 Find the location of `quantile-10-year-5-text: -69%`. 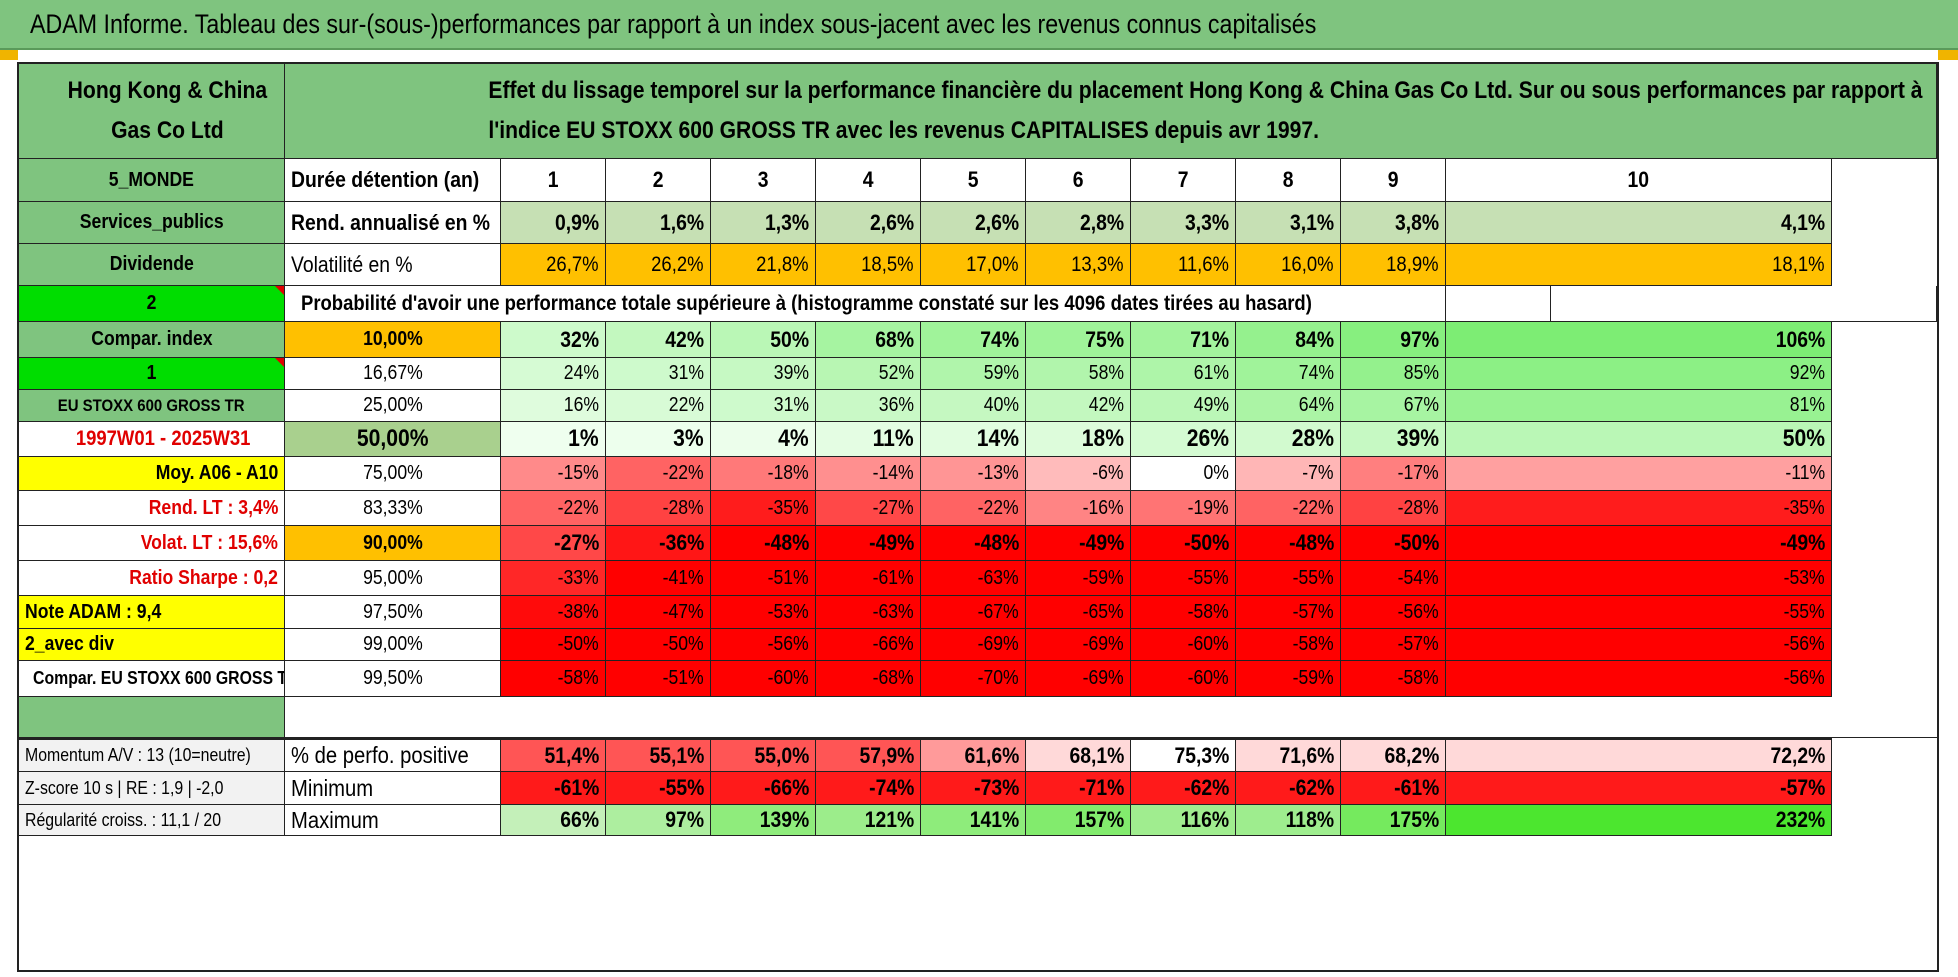

quantile-10-year-5-text: -69% is located at coordinates (998, 644).